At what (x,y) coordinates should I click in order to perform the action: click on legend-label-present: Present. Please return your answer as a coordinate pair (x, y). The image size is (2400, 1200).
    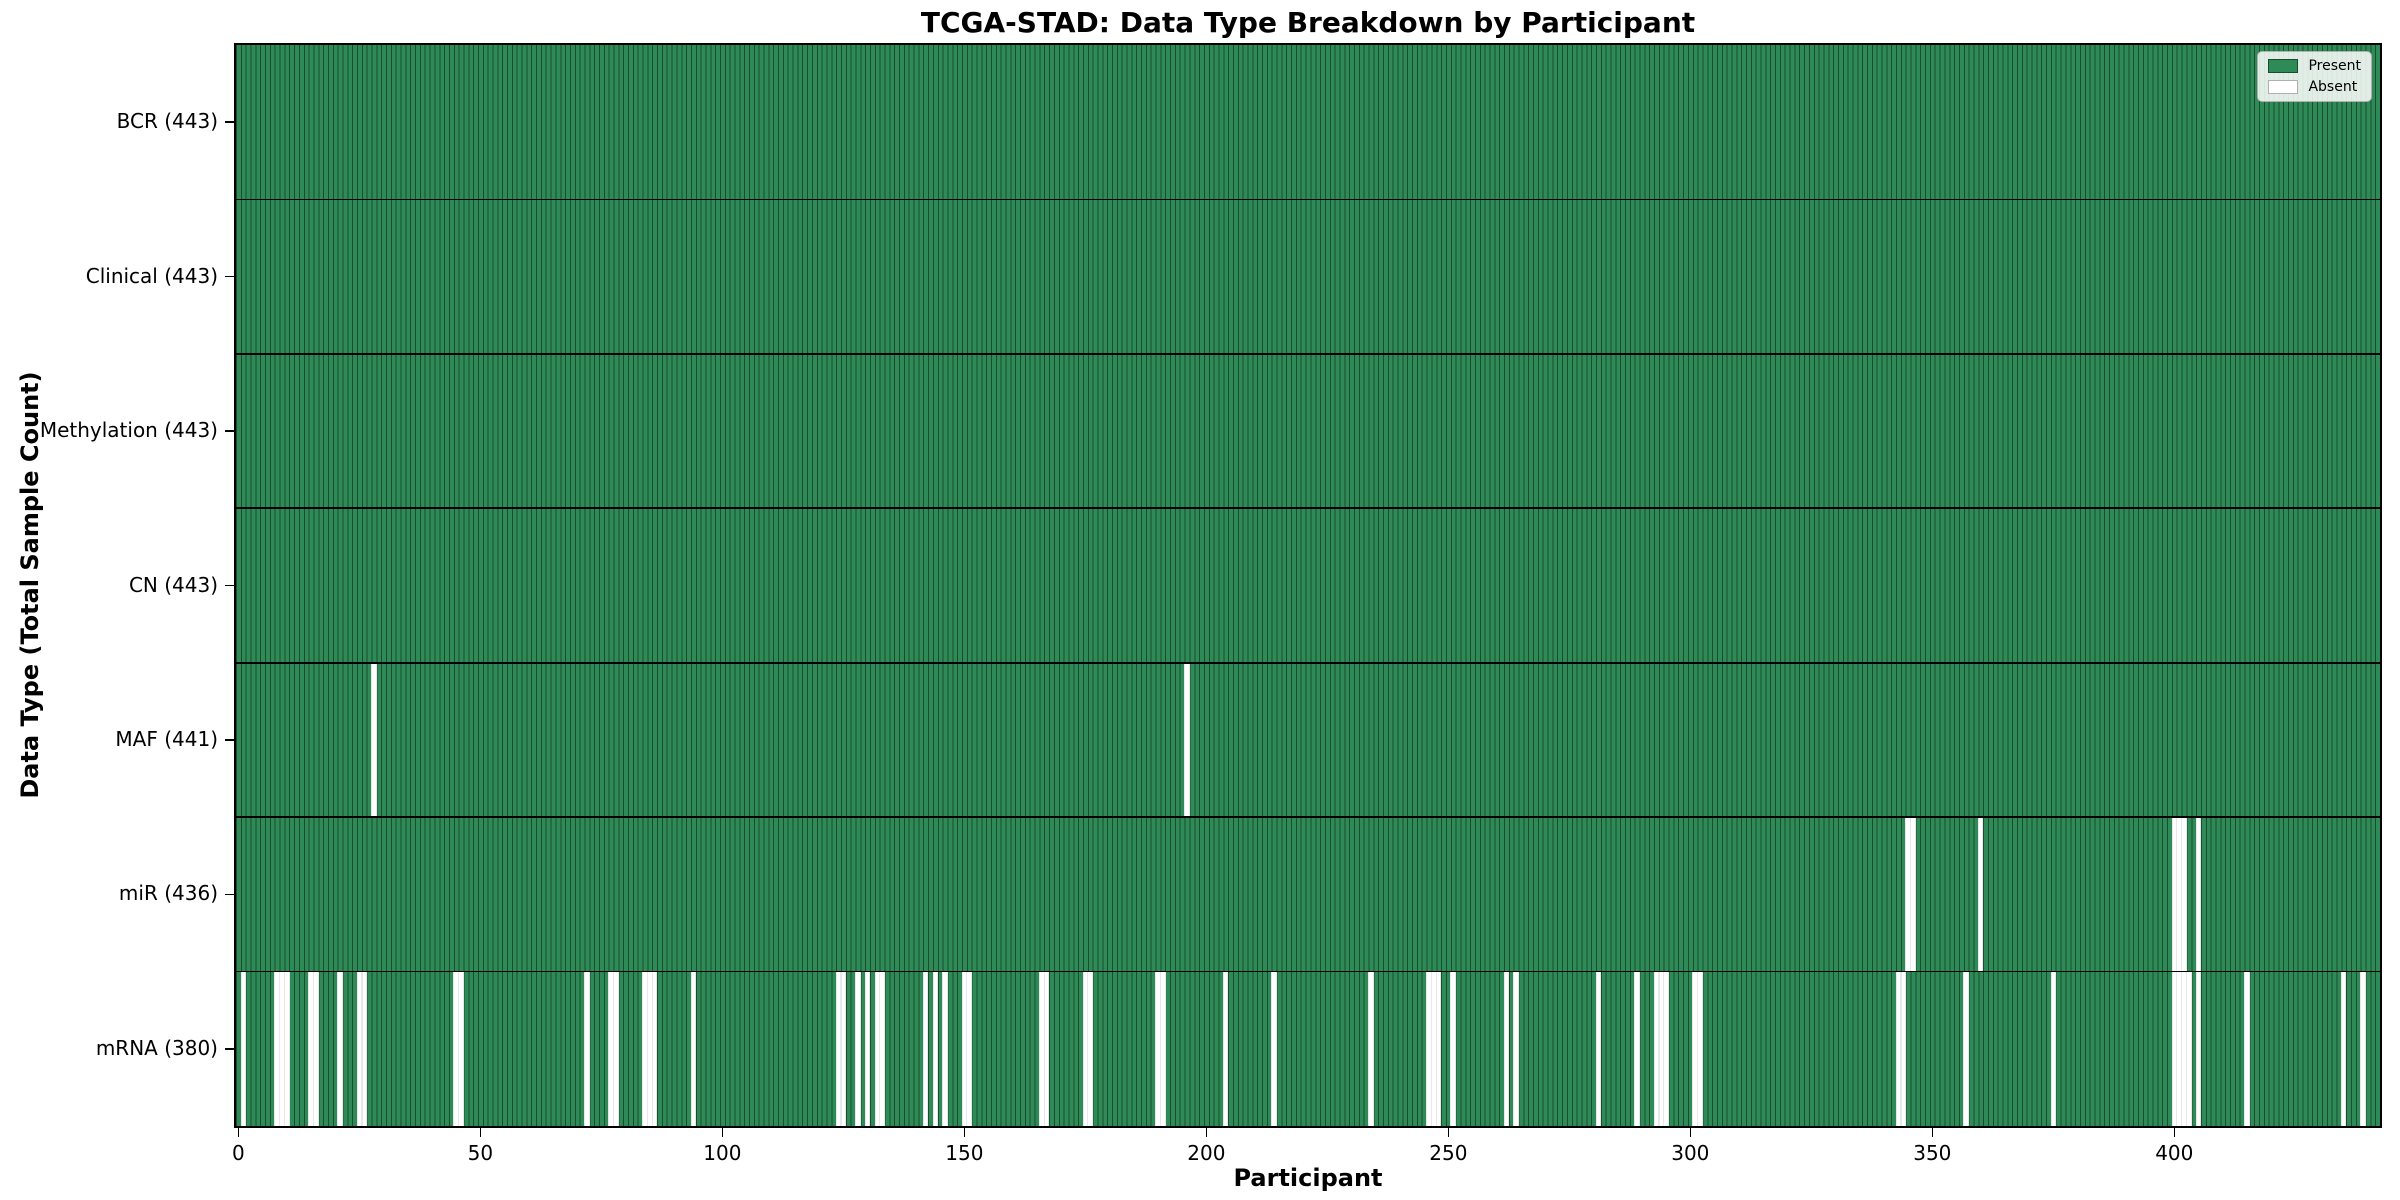
    Looking at the image, I should click on (2334, 66).